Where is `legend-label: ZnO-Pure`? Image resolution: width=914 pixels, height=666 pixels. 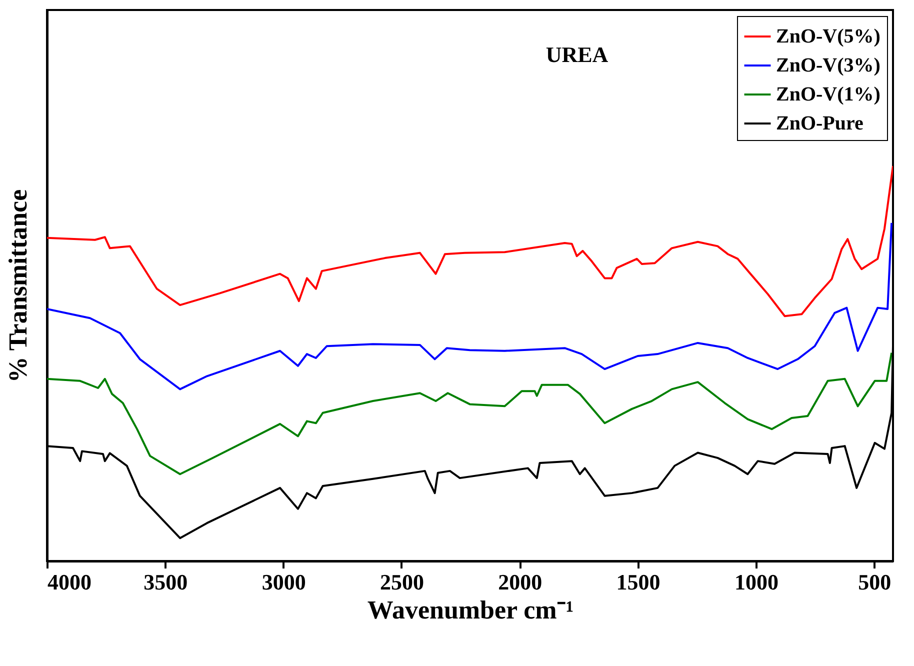 legend-label: ZnO-Pure is located at coordinates (820, 123).